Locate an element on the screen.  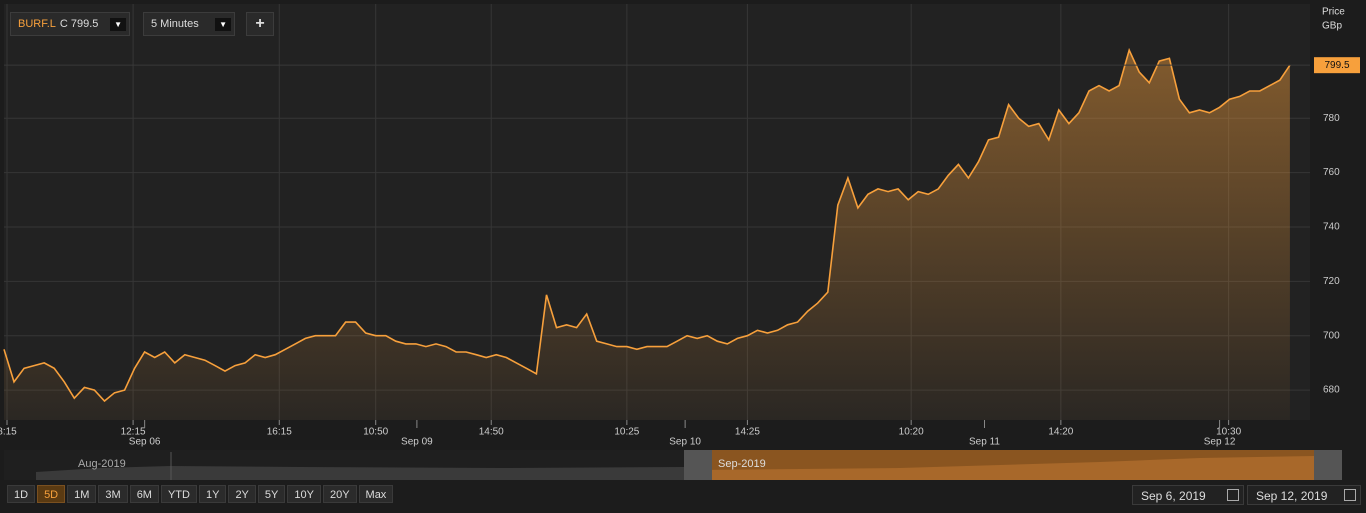
x-tick-label: 12:15 is located at coordinates (133, 432).